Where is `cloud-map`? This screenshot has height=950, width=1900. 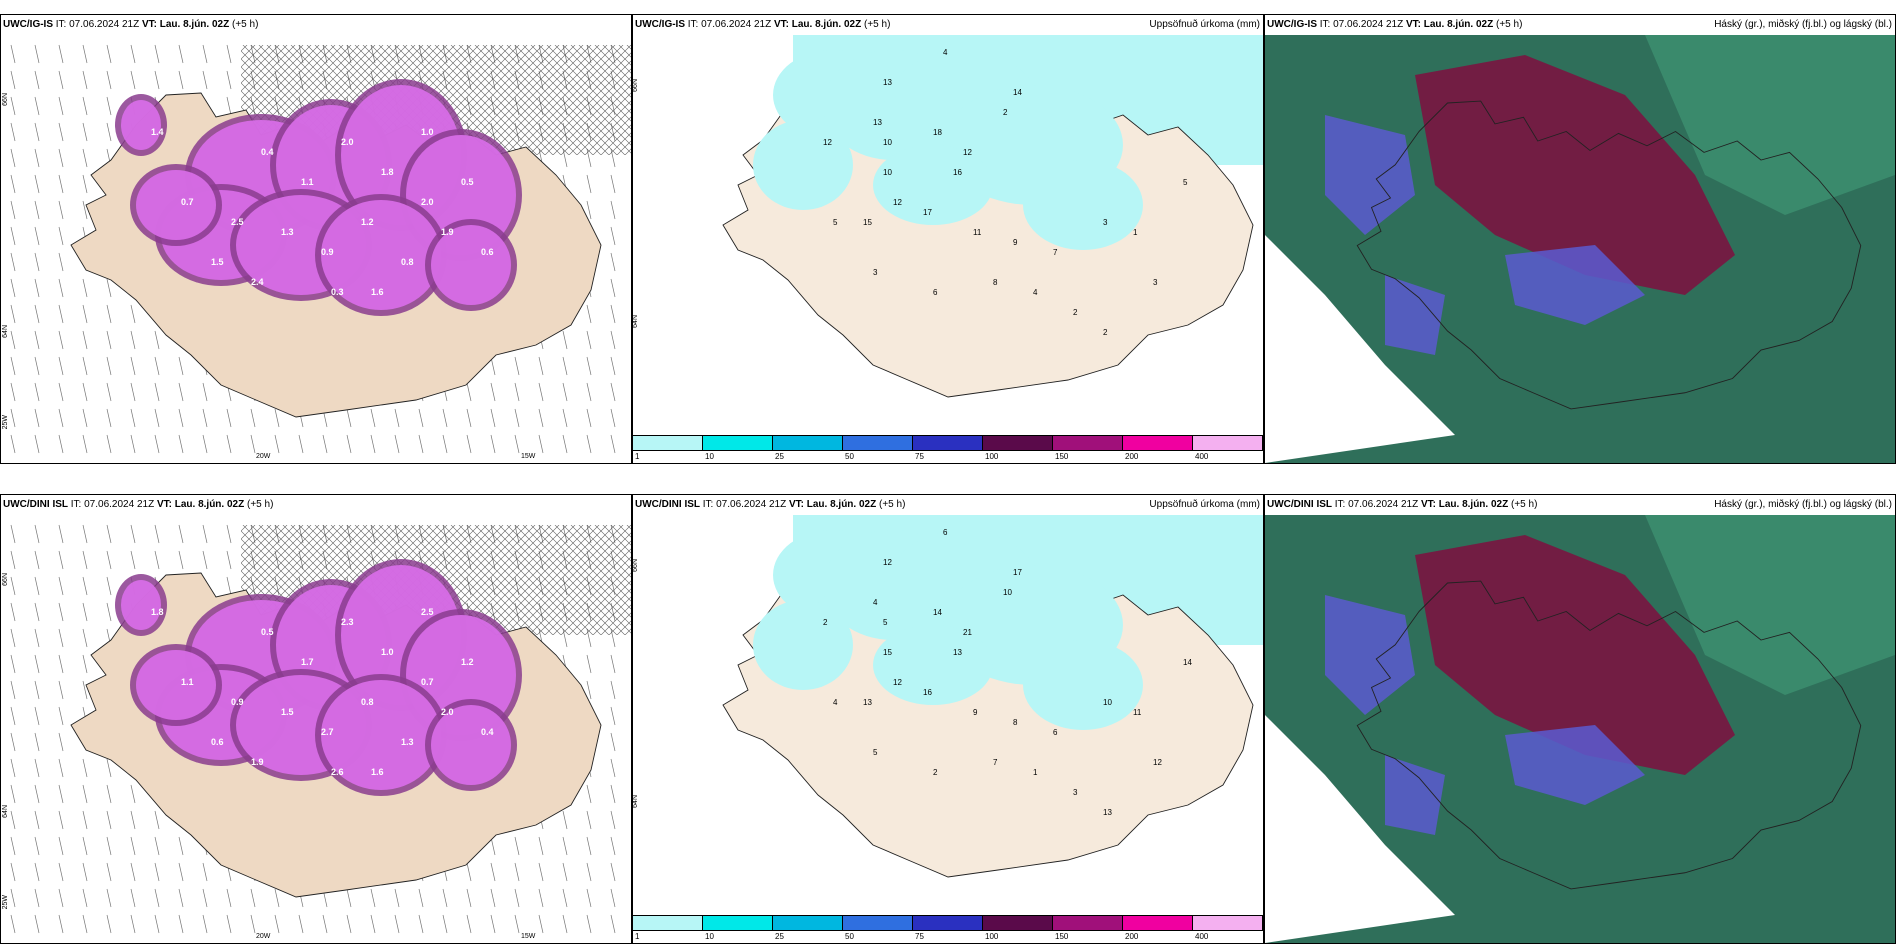 cloud-map is located at coordinates (1580, 729).